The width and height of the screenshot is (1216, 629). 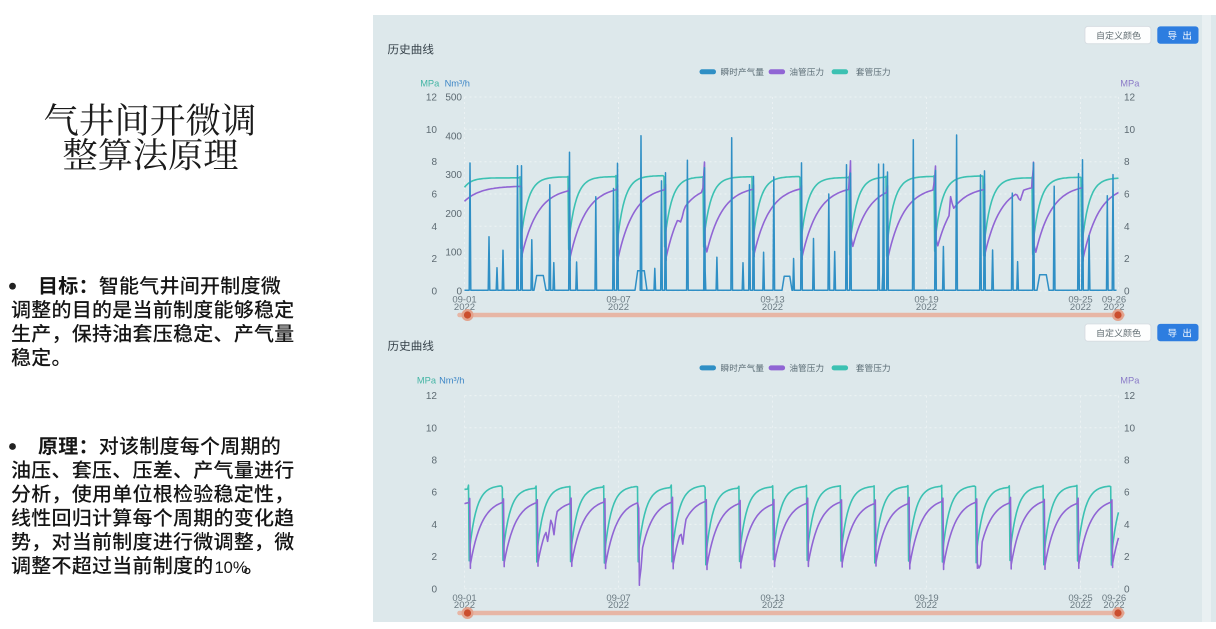 I want to click on svg-text: 200, so click(x=453, y=214).